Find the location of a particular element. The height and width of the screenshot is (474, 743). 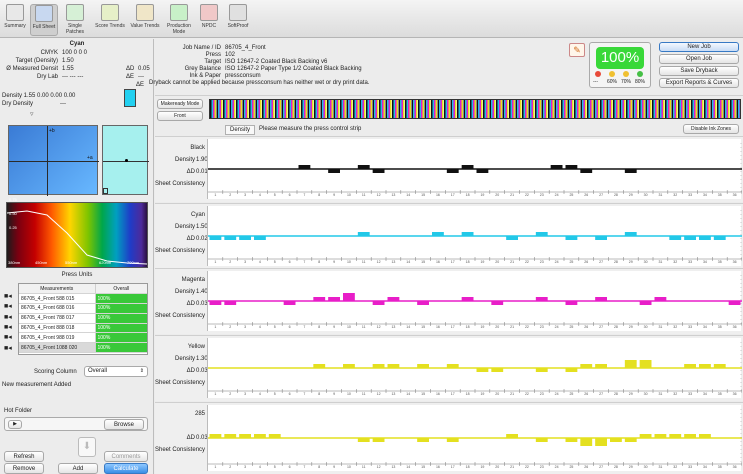

browse-button: Browse is located at coordinates (124, 424).